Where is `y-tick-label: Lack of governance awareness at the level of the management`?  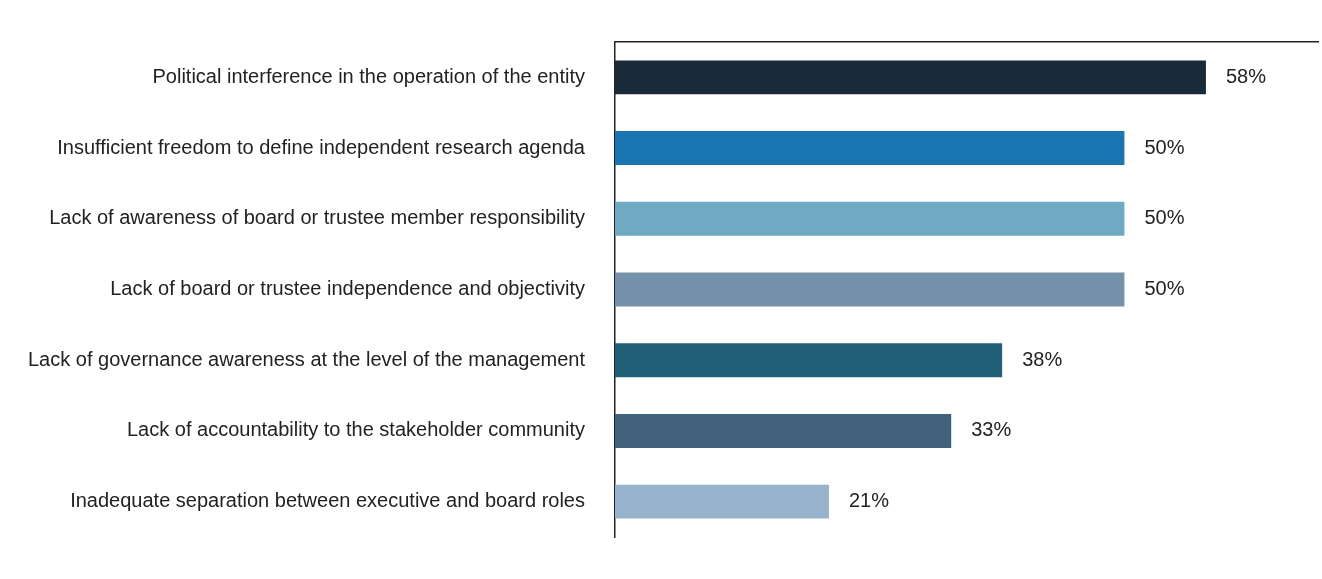
y-tick-label: Lack of governance awareness at the level of the management is located at coordinates (306, 358).